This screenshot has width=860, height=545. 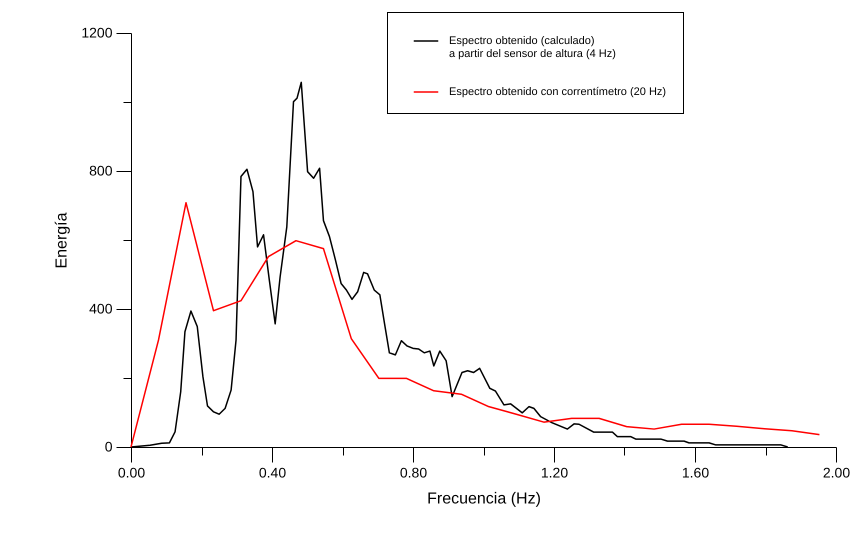 I want to click on y-tick-label: 400, so click(x=101, y=308).